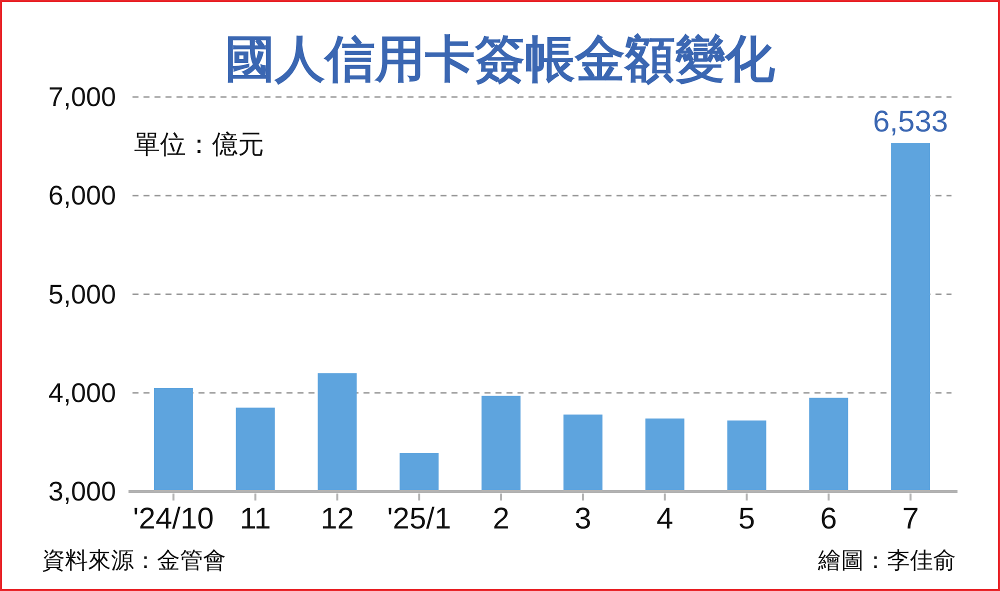  Describe the element at coordinates (82, 97) in the screenshot. I see `y-tick-label: 7,000` at that location.